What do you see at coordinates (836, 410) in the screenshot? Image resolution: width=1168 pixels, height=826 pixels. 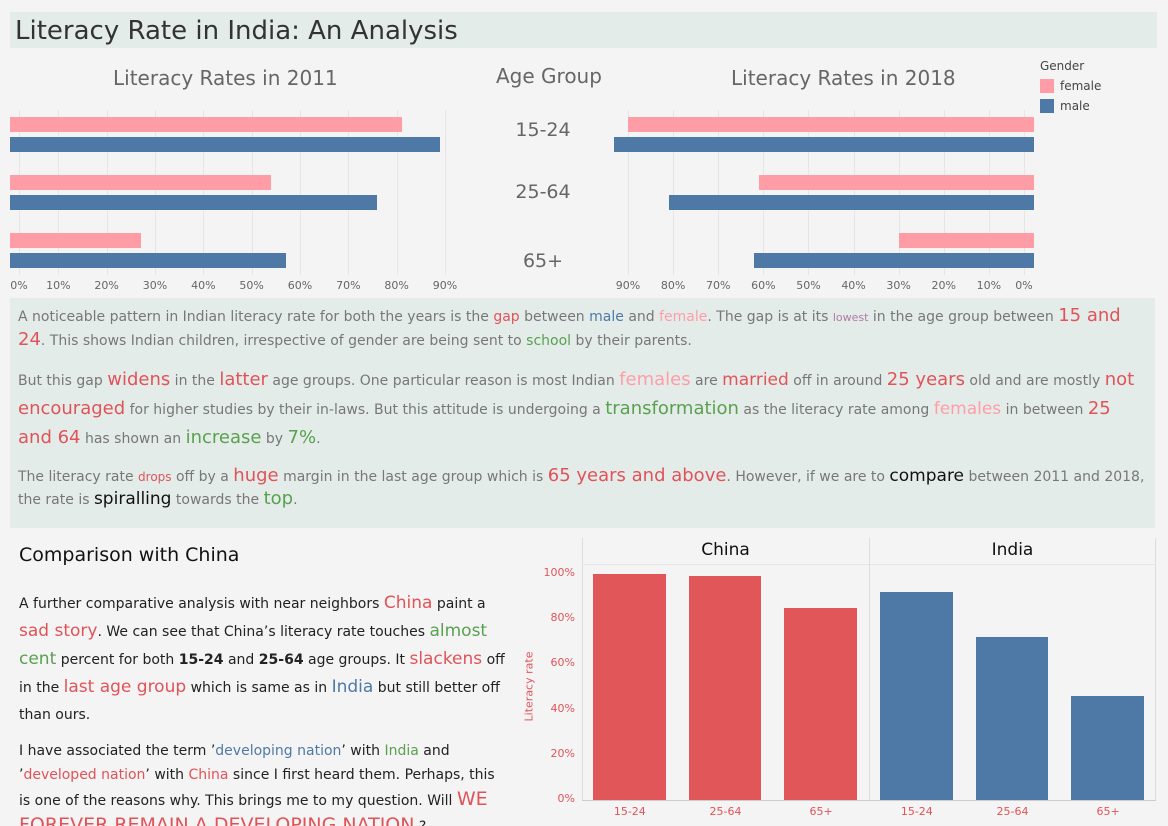 I see `text-run: as the literacy rate among` at bounding box center [836, 410].